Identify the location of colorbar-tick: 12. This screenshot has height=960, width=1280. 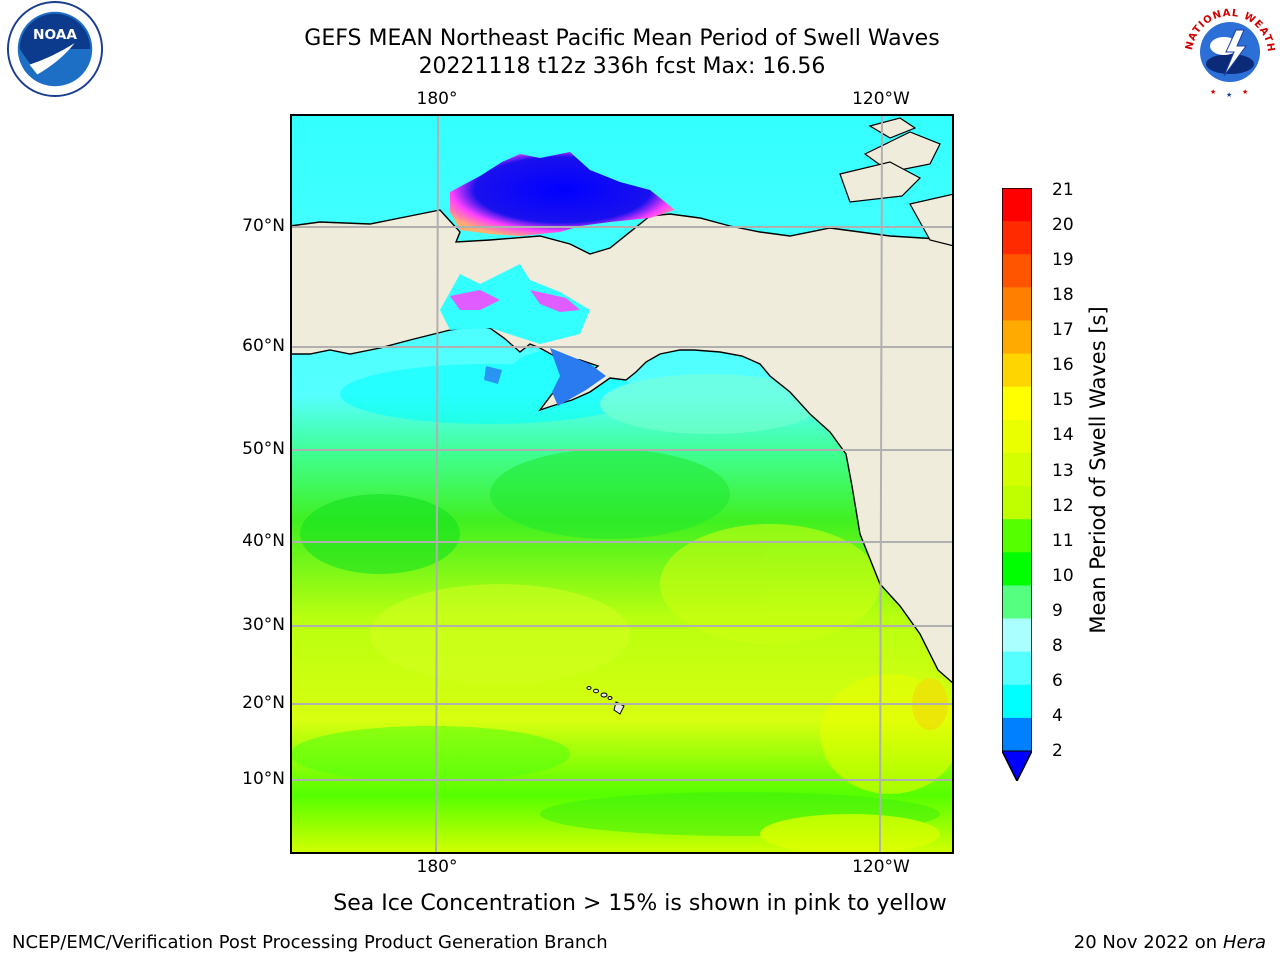
(1063, 506).